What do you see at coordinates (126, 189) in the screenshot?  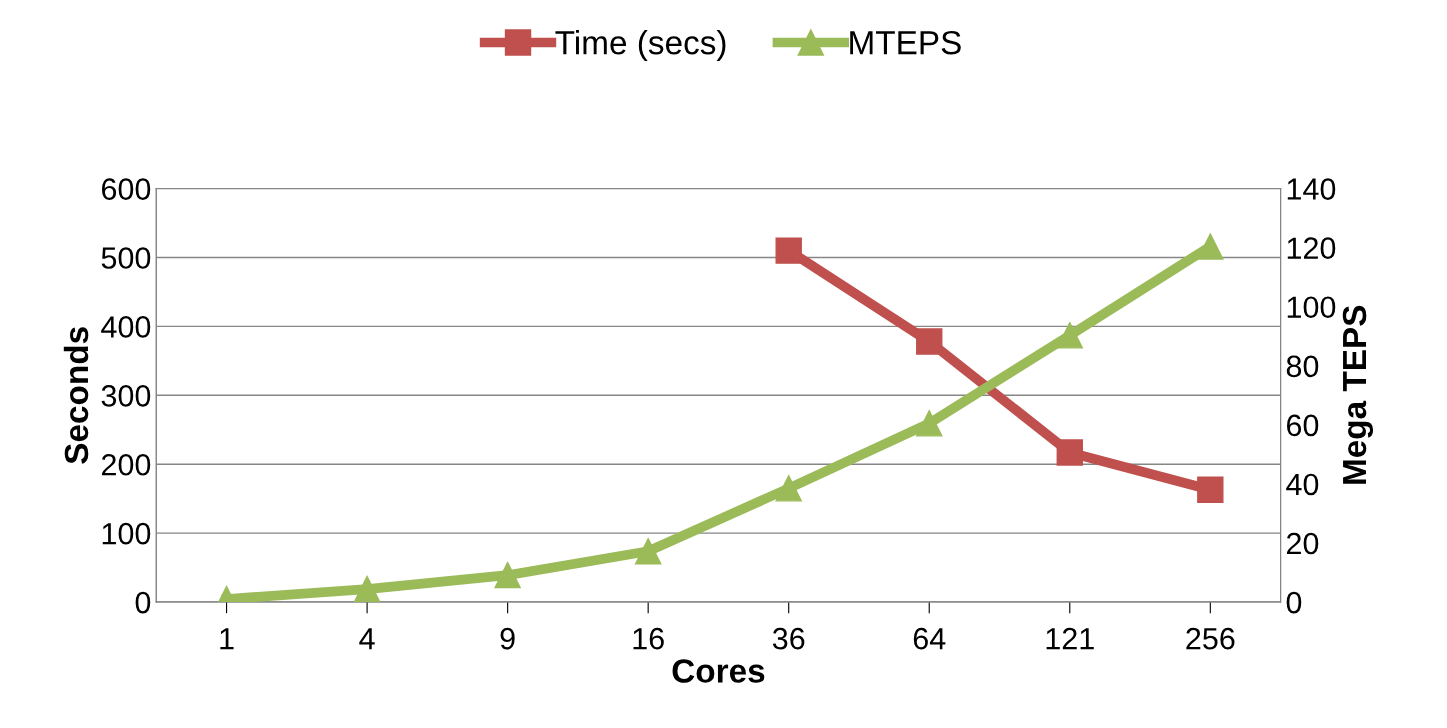 I see `y-tick-label: 600` at bounding box center [126, 189].